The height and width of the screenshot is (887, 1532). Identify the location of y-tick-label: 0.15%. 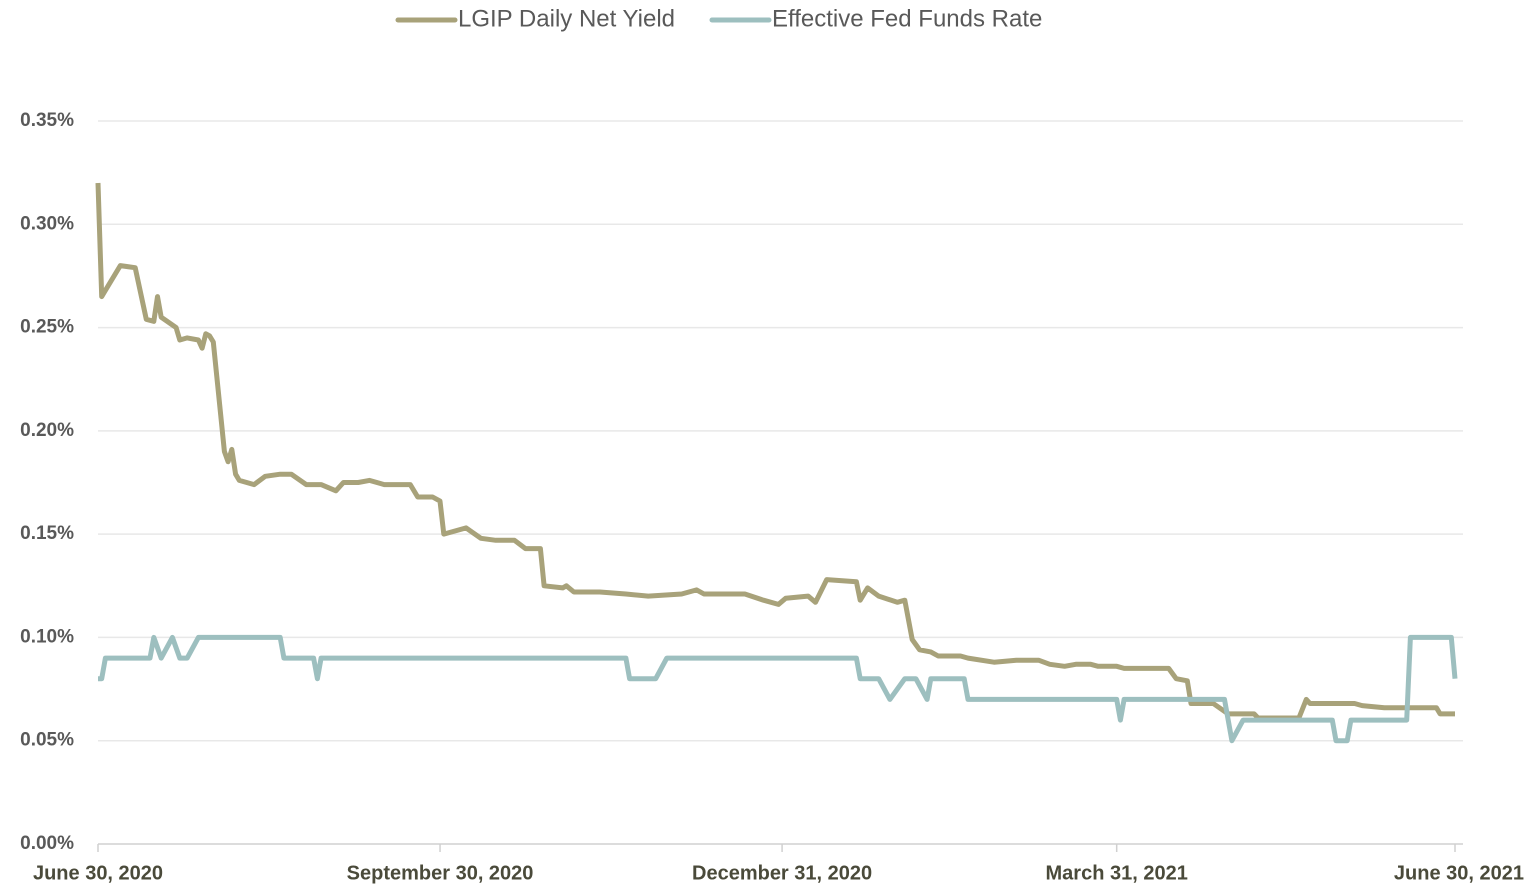
(47, 533).